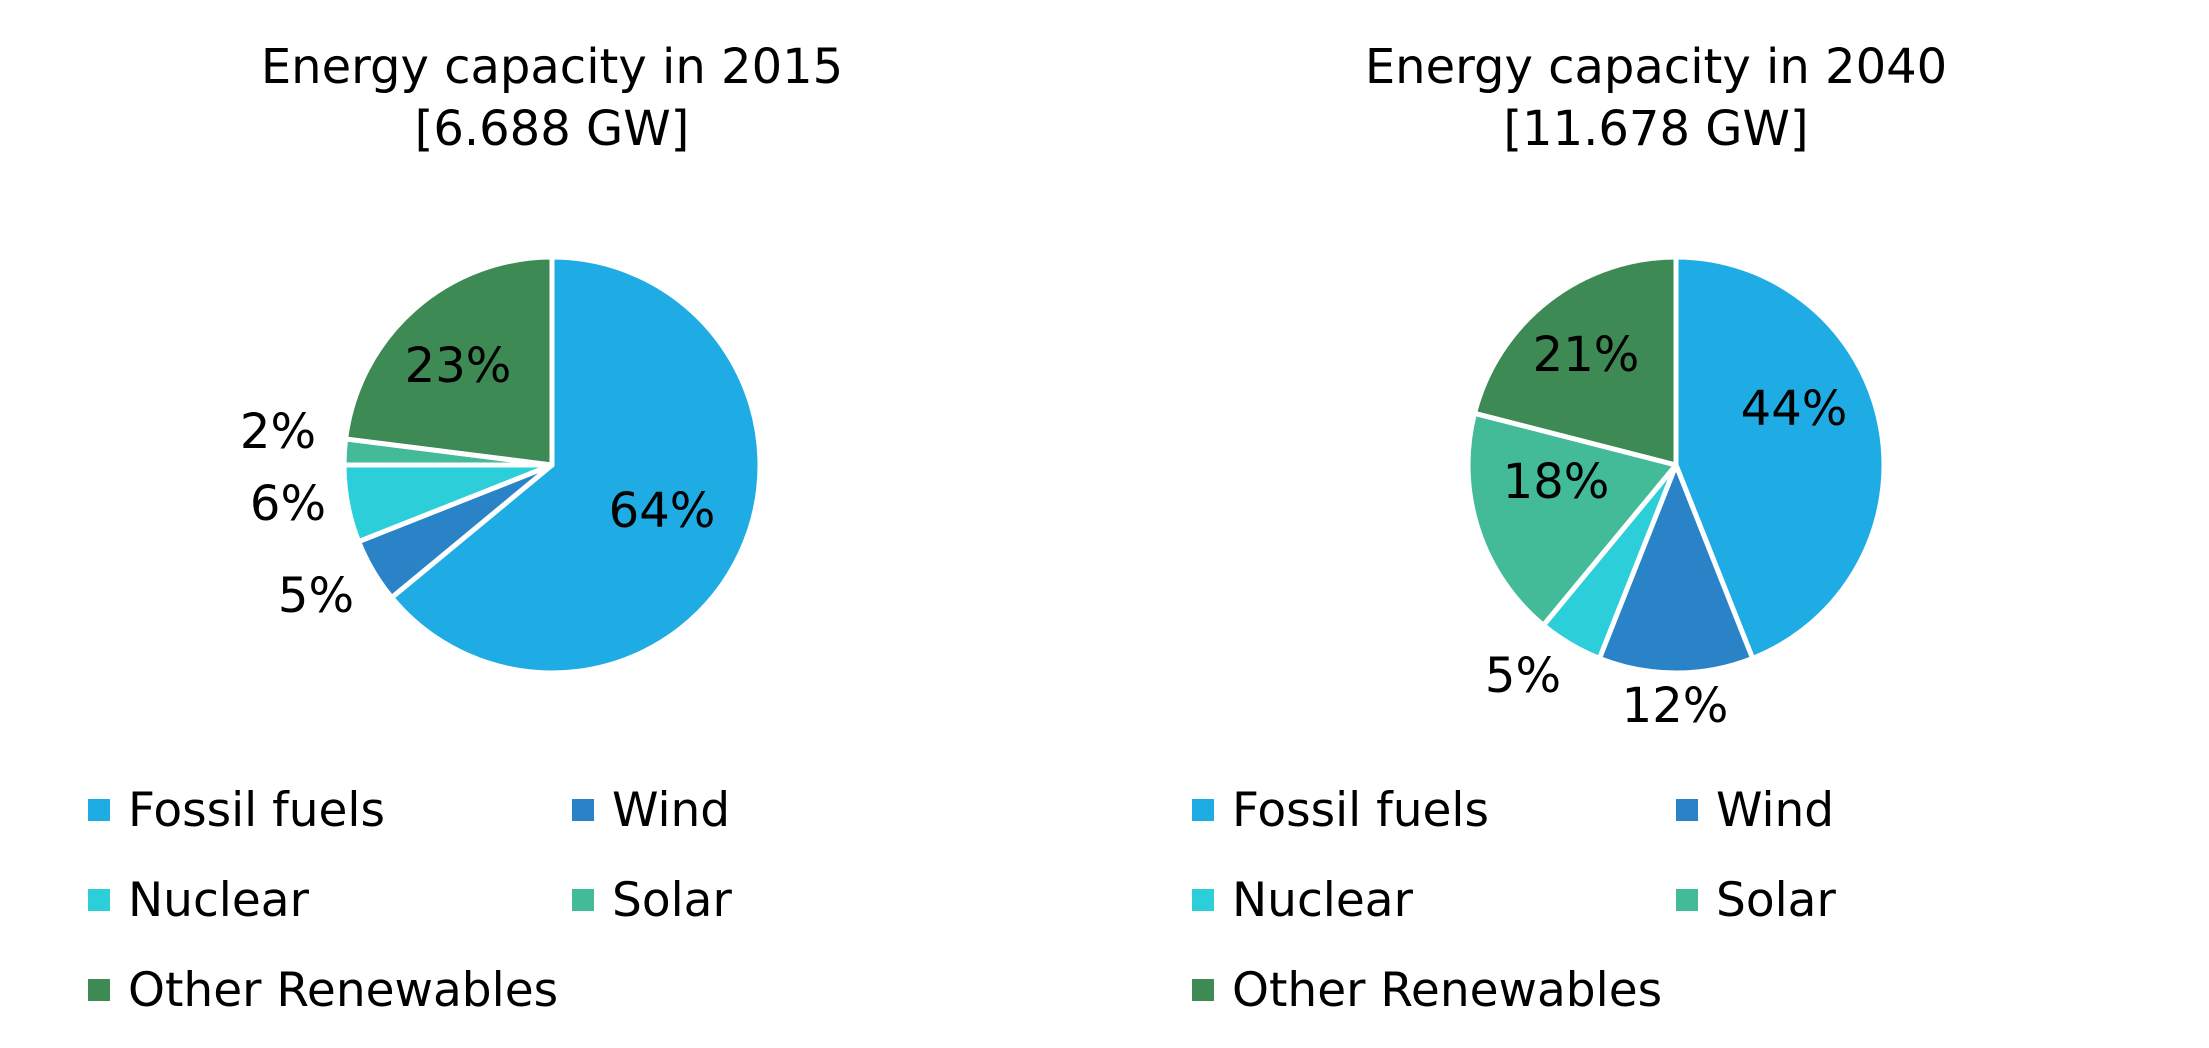 This screenshot has width=2209, height=1048. What do you see at coordinates (1572, 519) in the screenshot?
I see `pie-slice-solar` at bounding box center [1572, 519].